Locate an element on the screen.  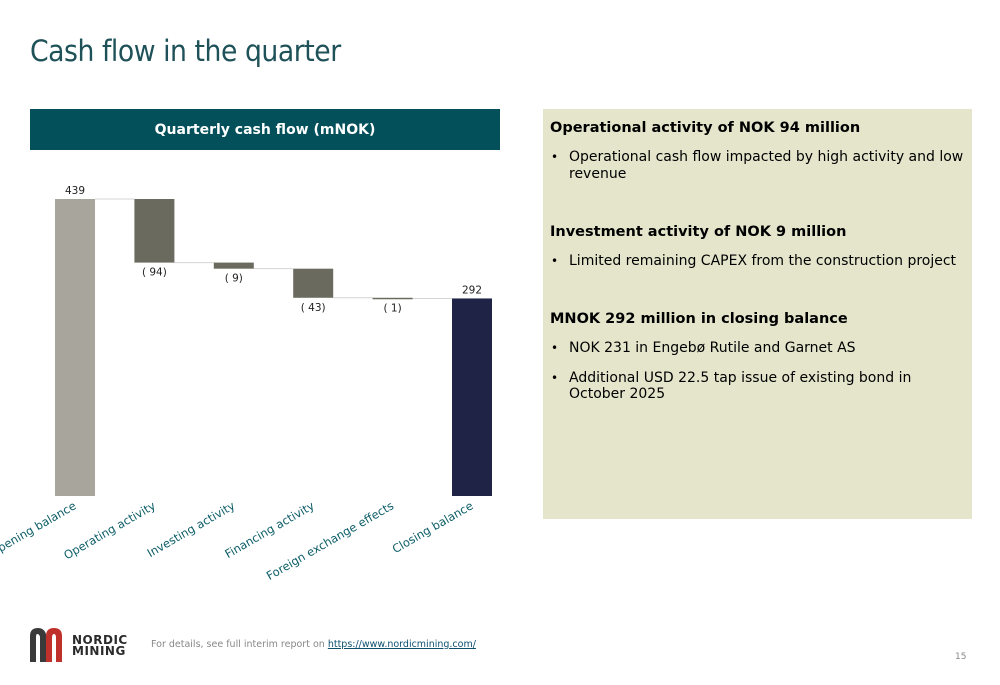
page-number: 15 is located at coordinates (961, 657).